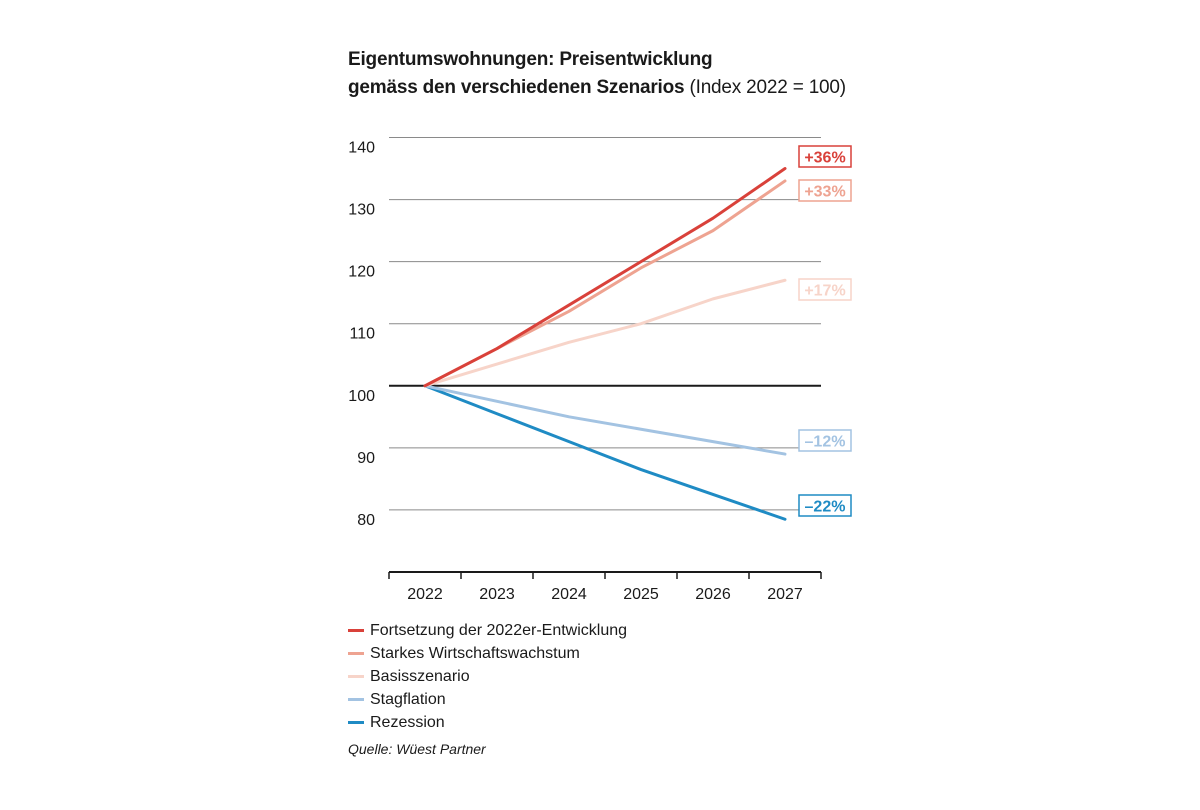 This screenshot has height=810, width=1200. I want to click on x-axis: 2022 2023 2024 2025 2026 2027, so click(605, 587).